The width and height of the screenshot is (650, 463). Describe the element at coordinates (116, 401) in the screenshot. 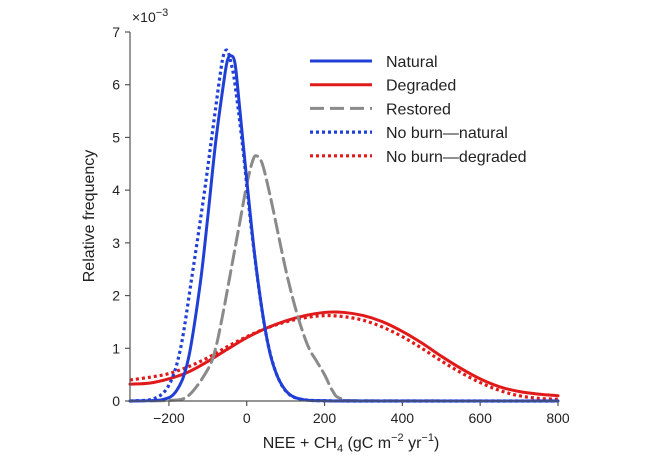

I see `y-tick-label: 0` at that location.